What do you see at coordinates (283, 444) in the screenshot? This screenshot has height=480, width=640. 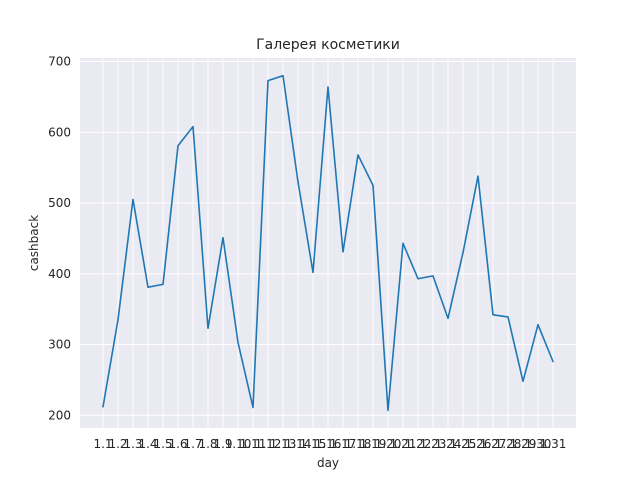 I see `x-tick-label: 1.13` at bounding box center [283, 444].